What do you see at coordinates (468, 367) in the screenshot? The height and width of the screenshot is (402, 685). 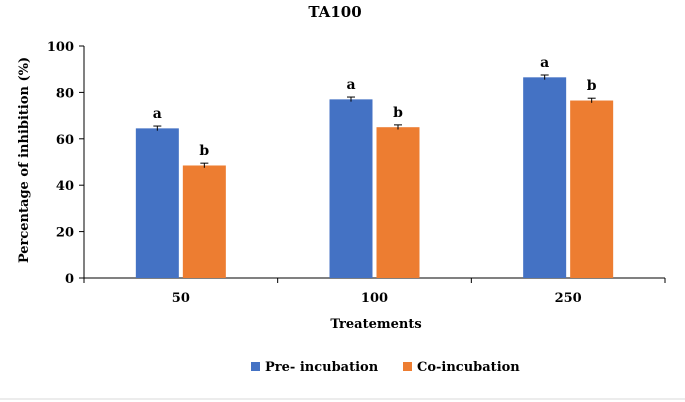 I see `legend-label-co-incubation: Co-incubation` at bounding box center [468, 367].